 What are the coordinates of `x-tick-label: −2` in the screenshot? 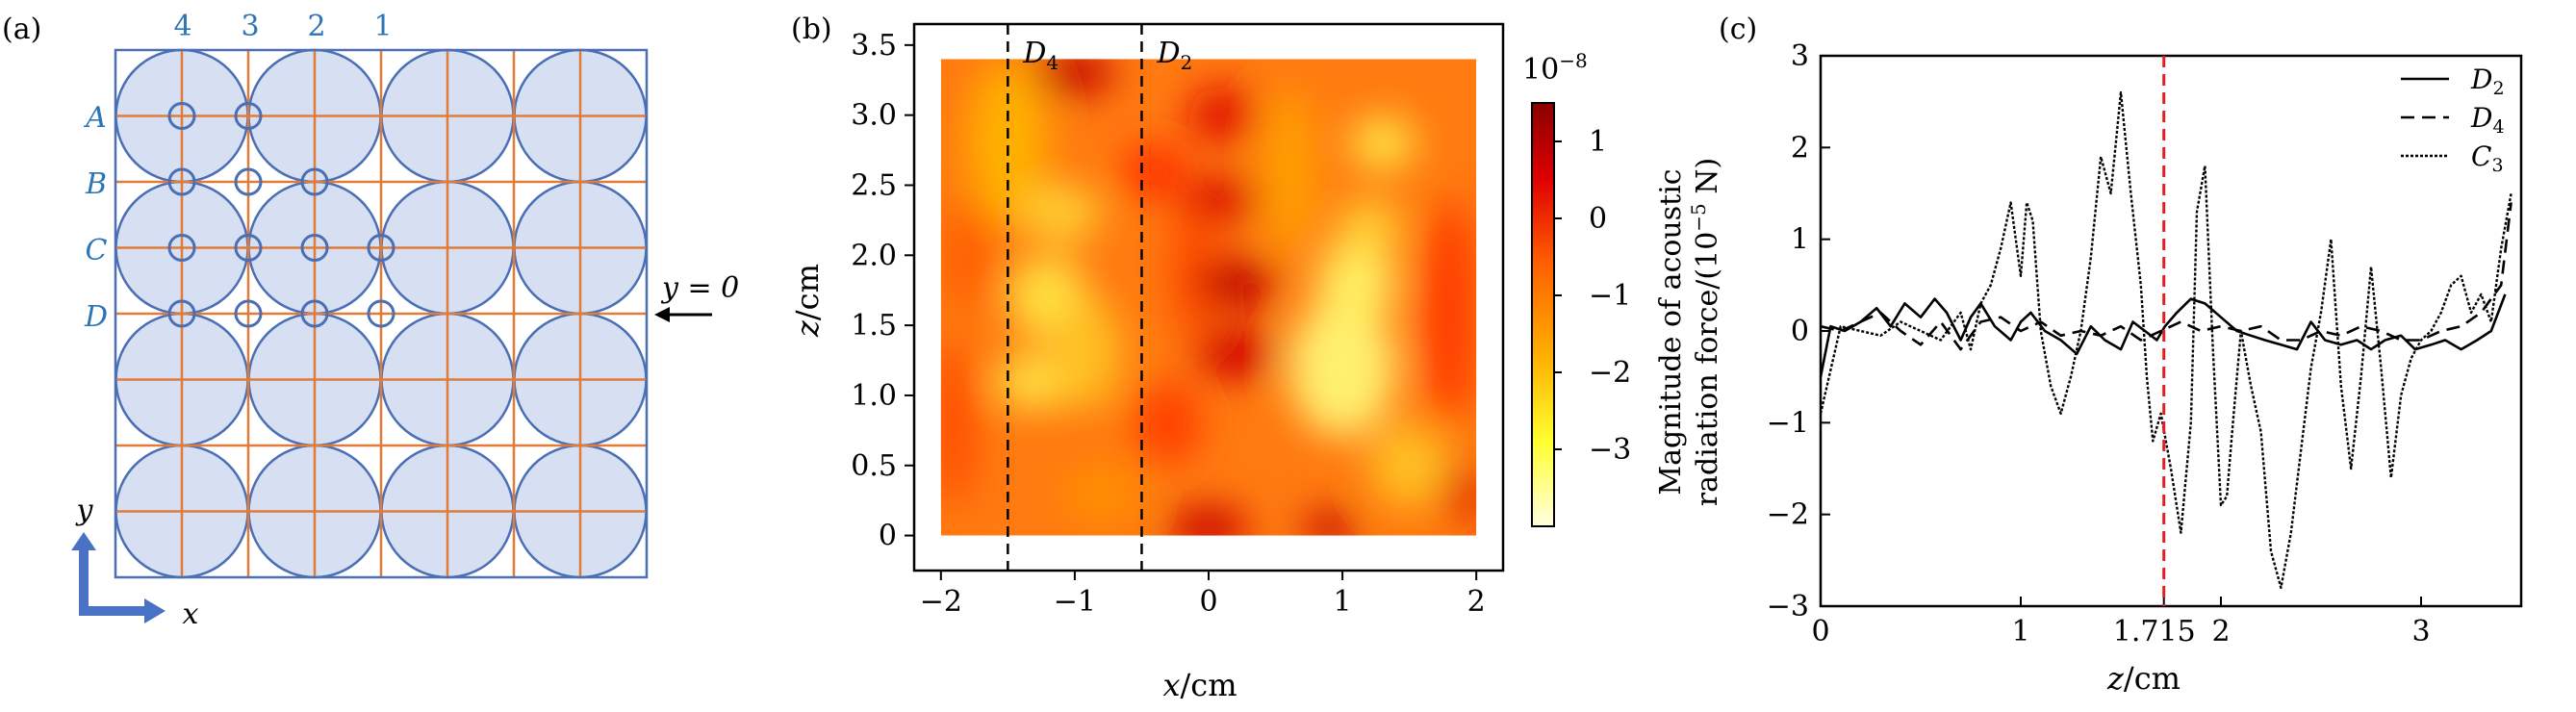 It's located at (941, 602).